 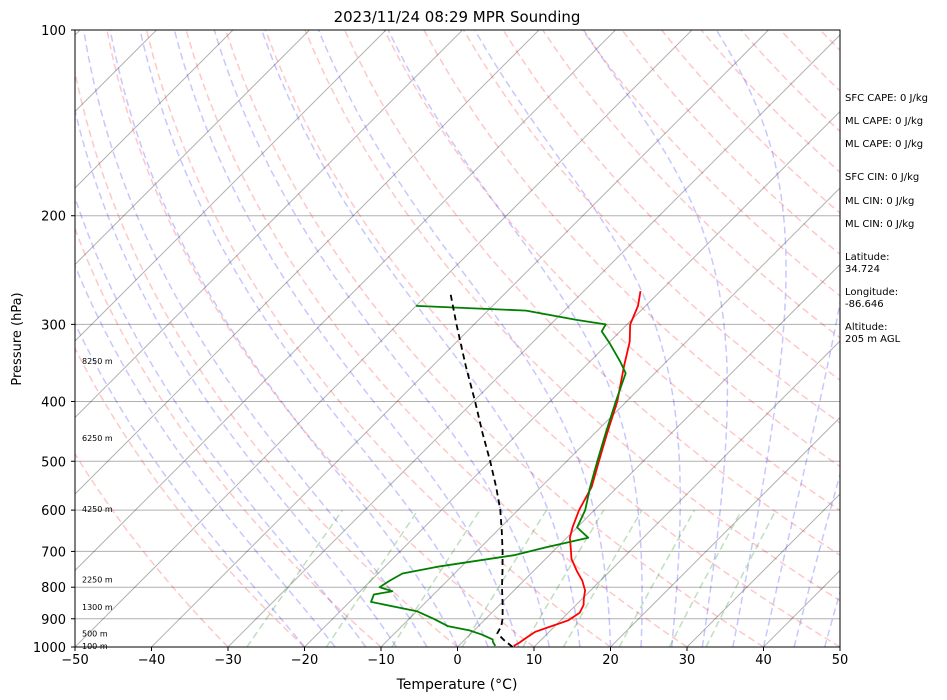 What do you see at coordinates (97, 438) in the screenshot?
I see `height-label: 6250 m` at bounding box center [97, 438].